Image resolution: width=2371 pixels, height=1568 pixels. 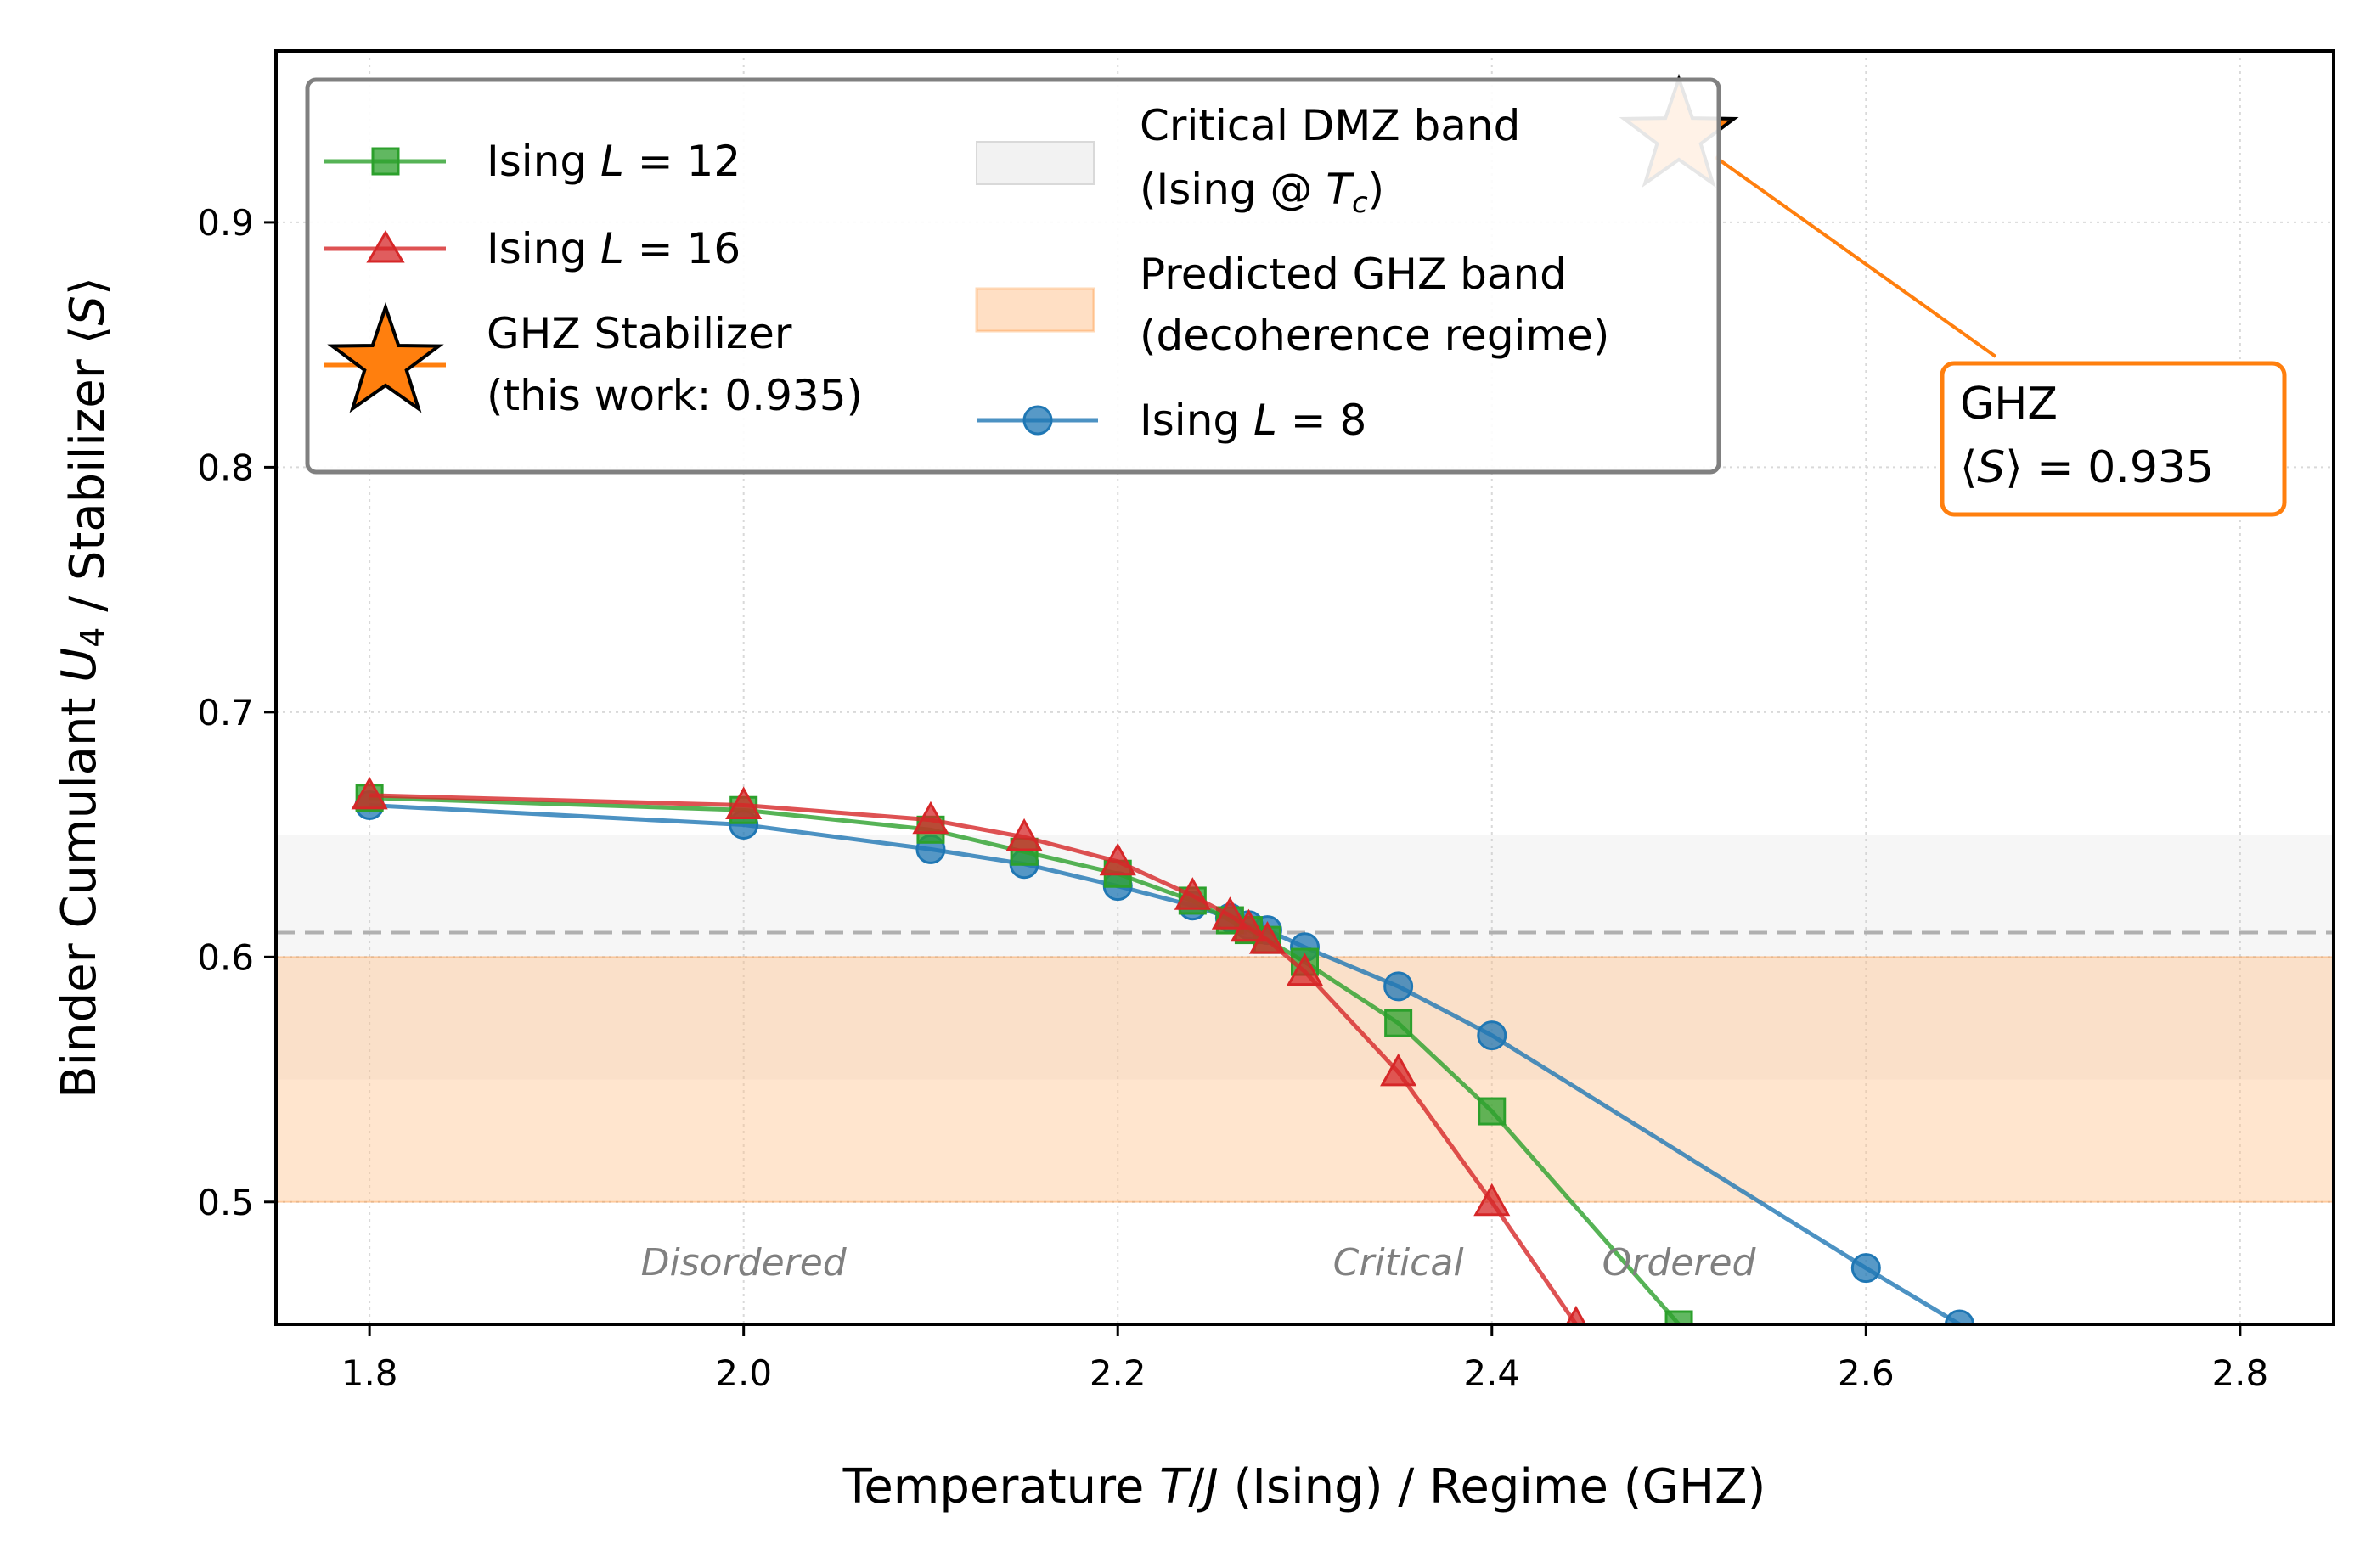 I want to click on x-tick-label: 1.8, so click(x=369, y=1373).